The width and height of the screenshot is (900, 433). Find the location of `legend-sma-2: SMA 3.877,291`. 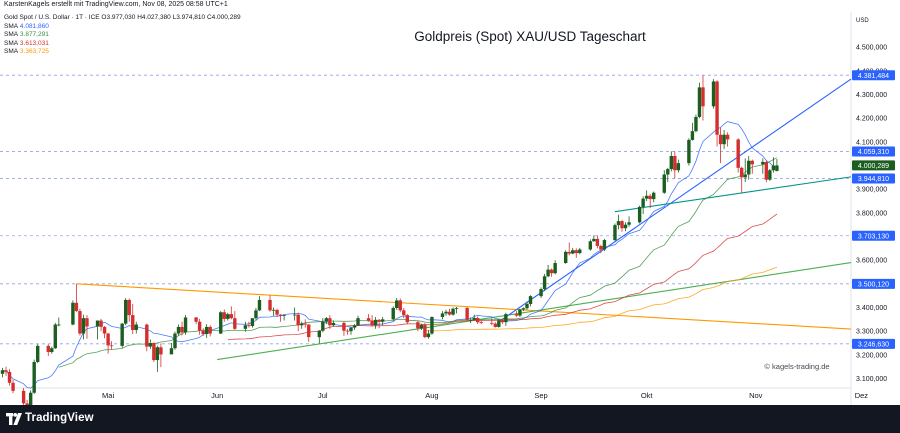

legend-sma-2: SMA 3.877,291 is located at coordinates (122, 35).